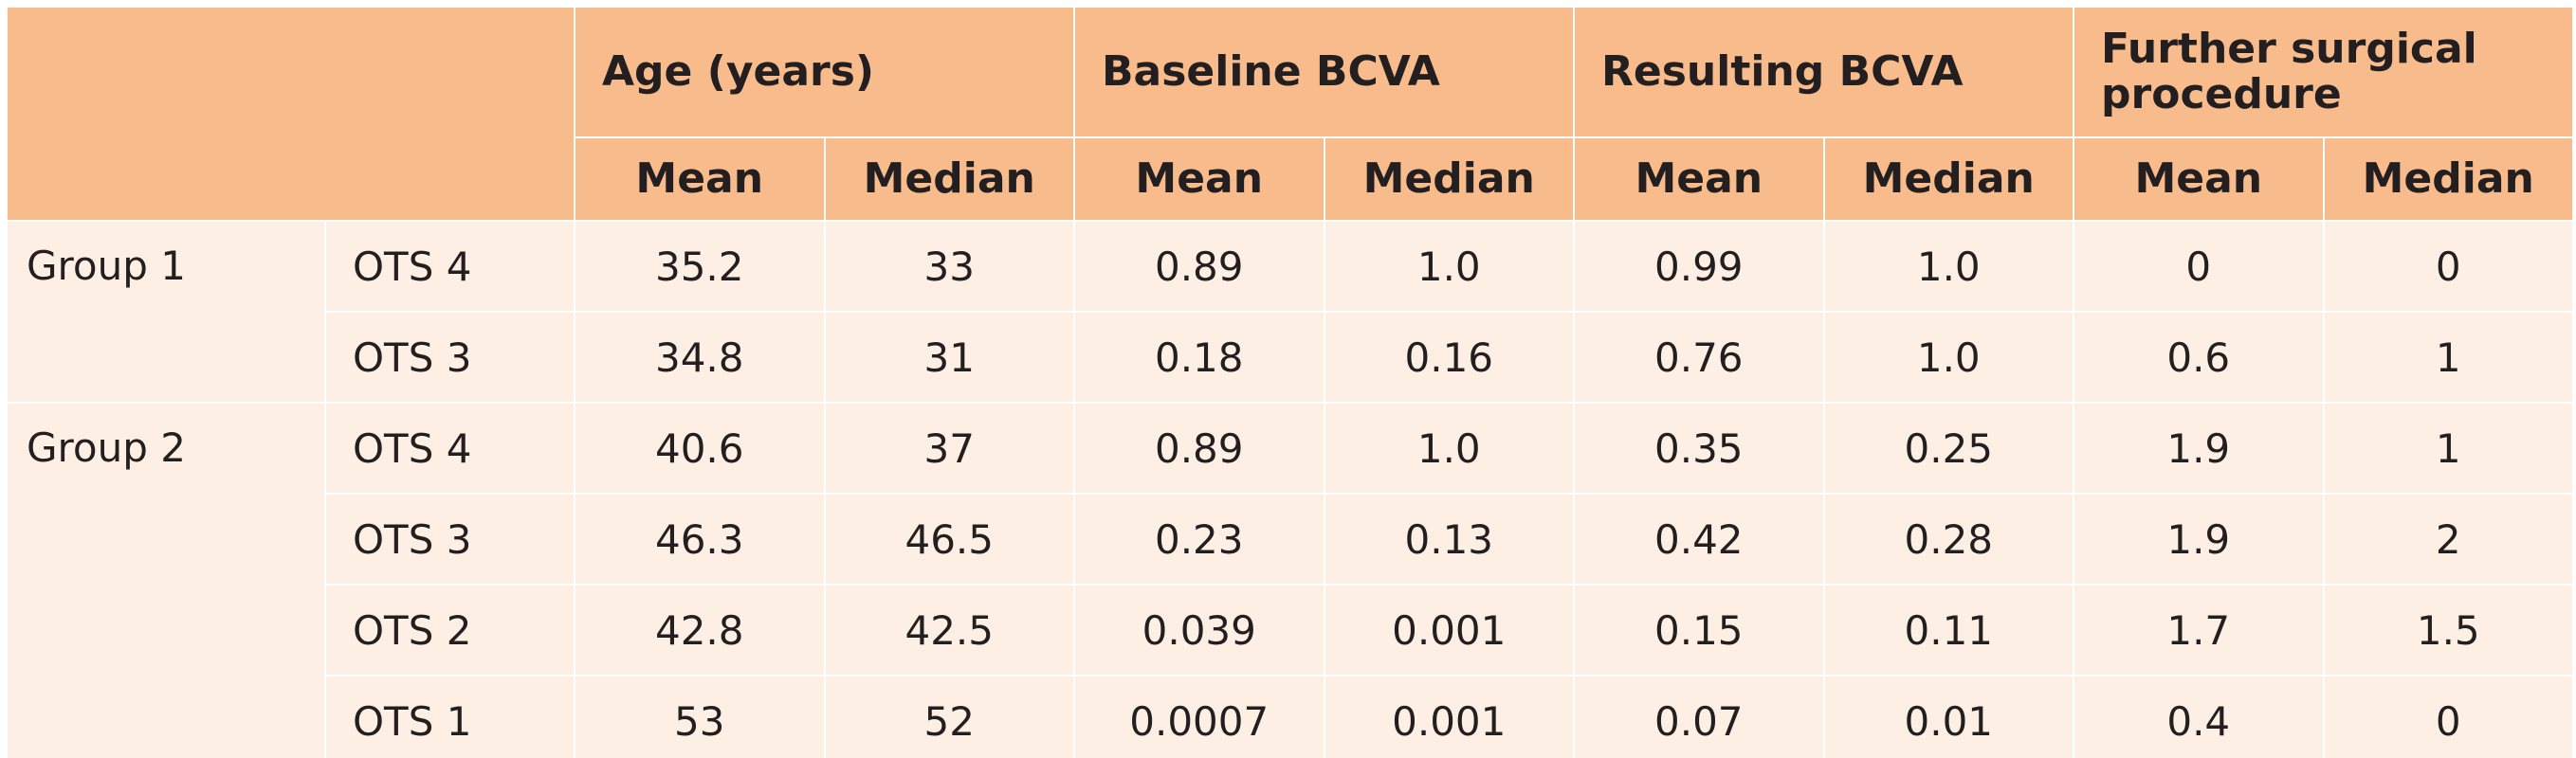 Image resolution: width=2576 pixels, height=758 pixels. What do you see at coordinates (1948, 448) in the screenshot?
I see `value-cell: 0.25` at bounding box center [1948, 448].